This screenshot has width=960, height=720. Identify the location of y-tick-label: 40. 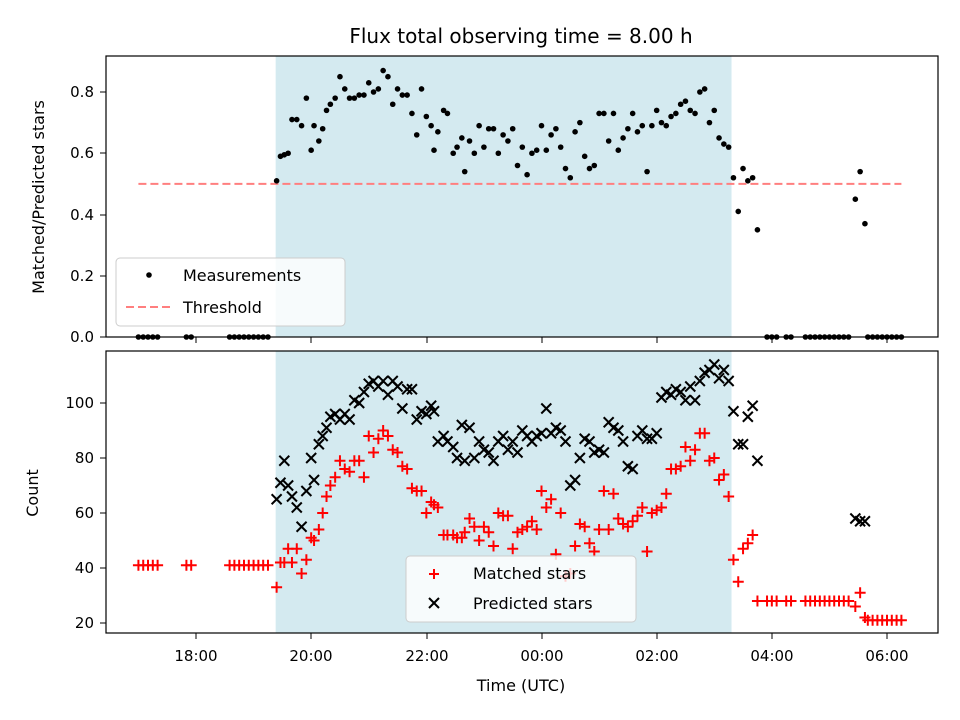
(84, 568).